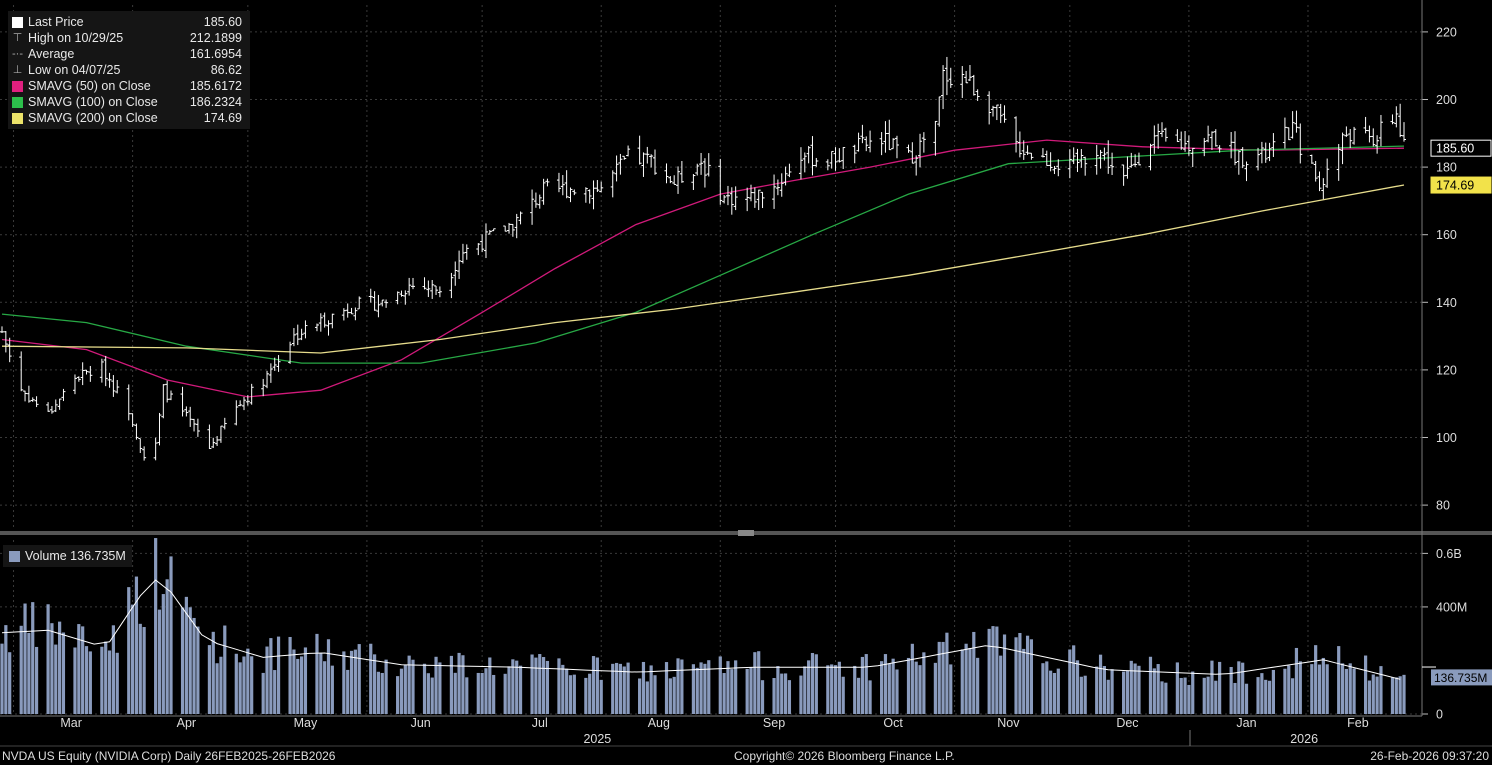 The width and height of the screenshot is (1492, 765). I want to click on month-label: Oct, so click(893, 723).